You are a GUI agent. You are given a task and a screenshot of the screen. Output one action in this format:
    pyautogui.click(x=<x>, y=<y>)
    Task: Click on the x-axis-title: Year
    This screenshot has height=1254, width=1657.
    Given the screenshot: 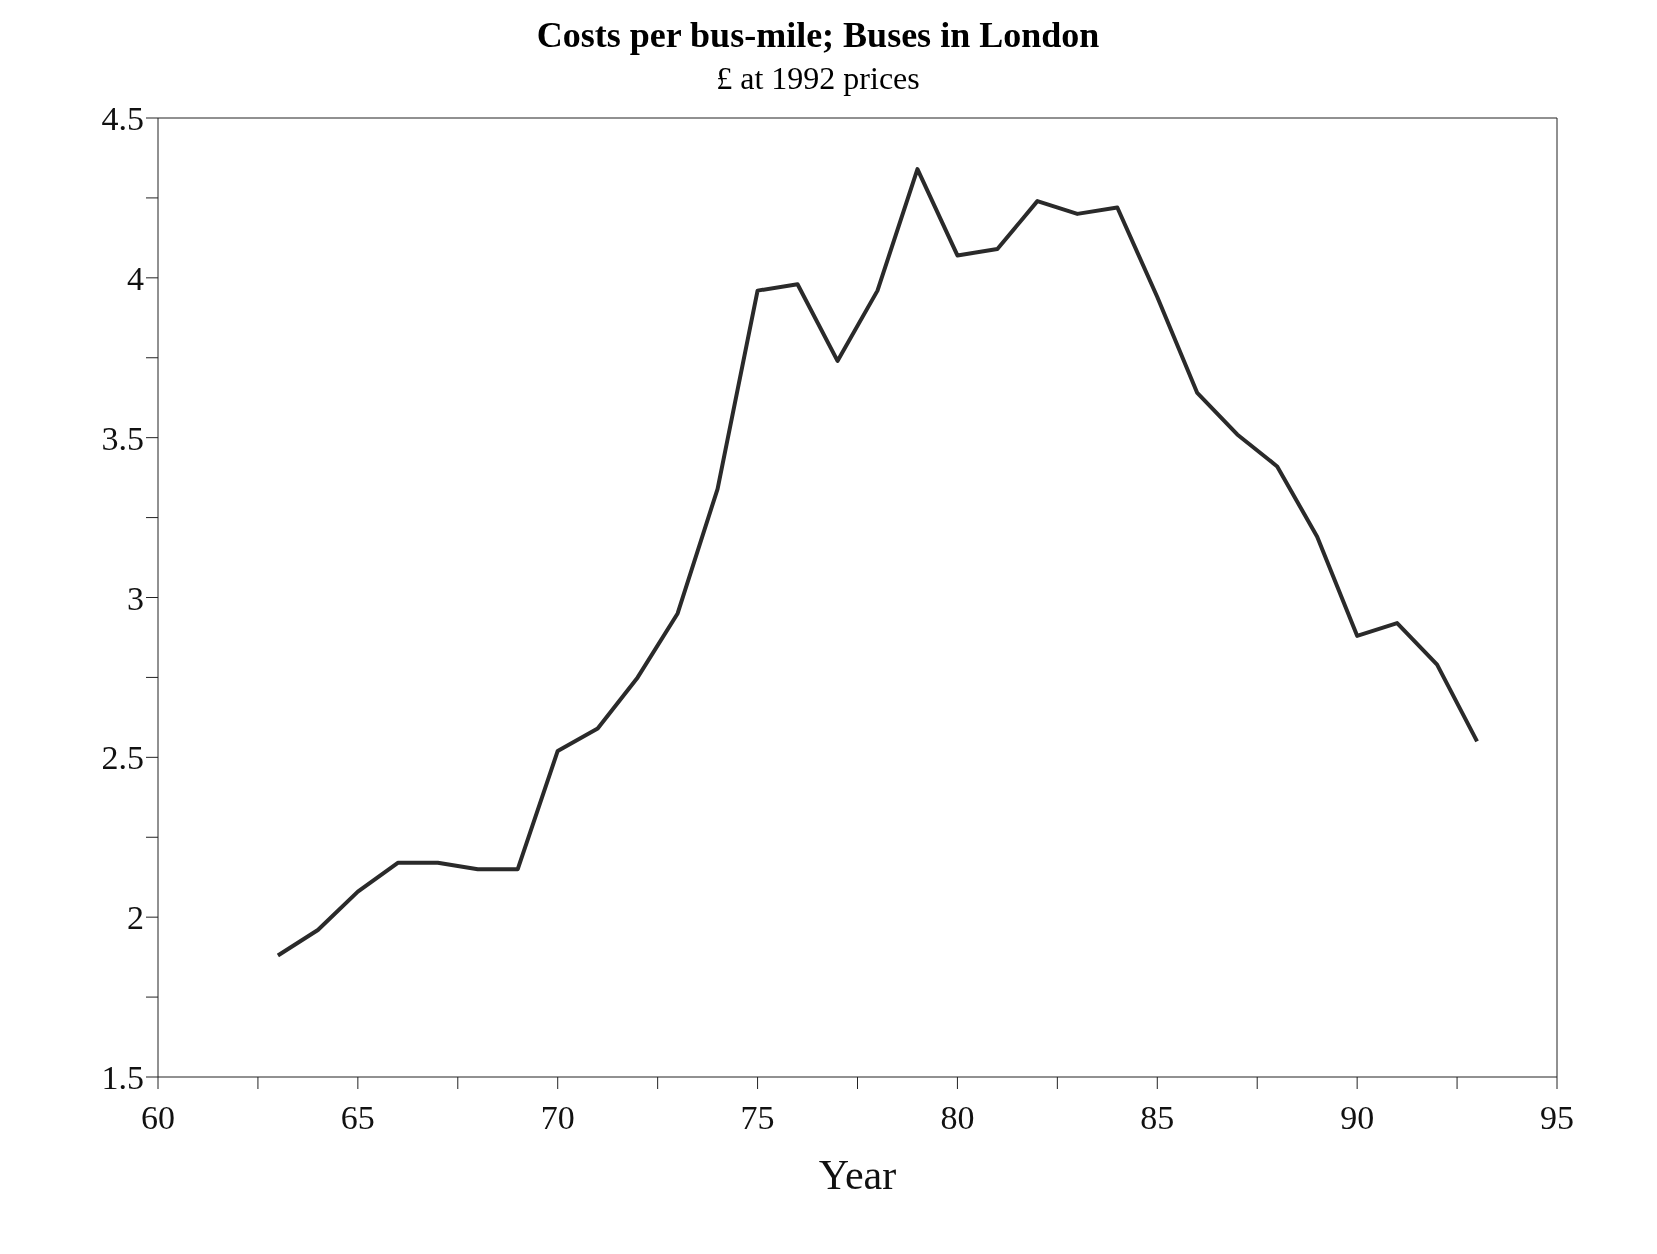 What is the action you would take?
    pyautogui.click(x=857, y=1175)
    